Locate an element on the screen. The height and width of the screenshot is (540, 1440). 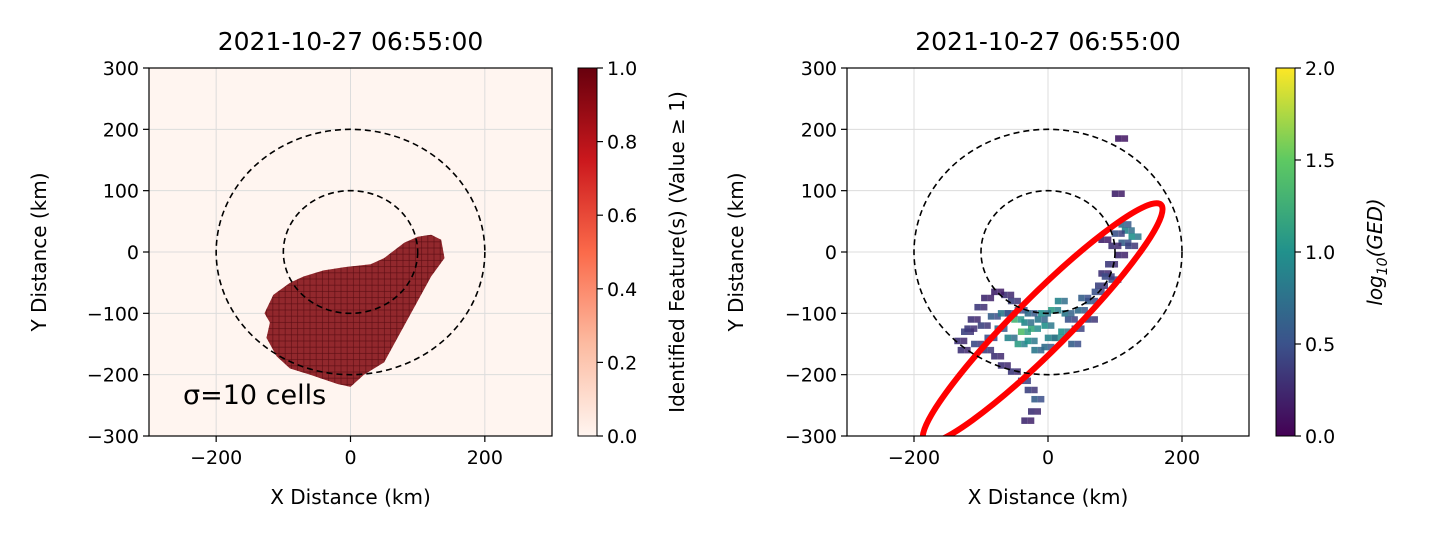
x-tick-label: 200 is located at coordinates (1182, 458).